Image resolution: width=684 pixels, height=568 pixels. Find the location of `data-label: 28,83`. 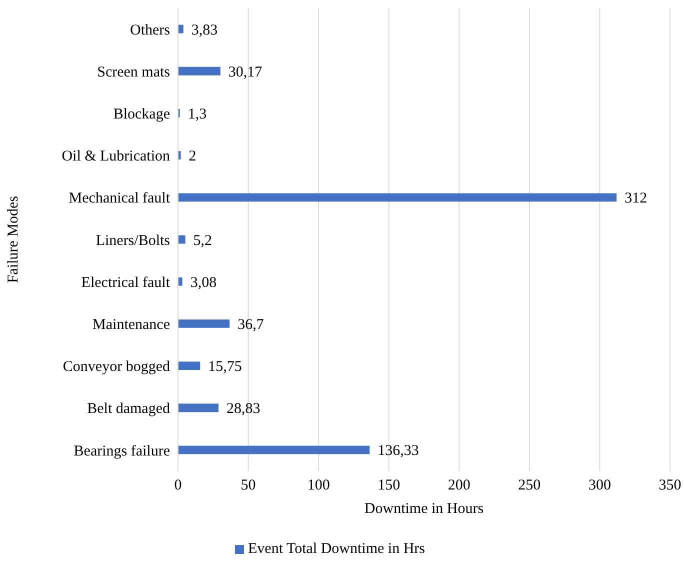

data-label: 28,83 is located at coordinates (243, 409).